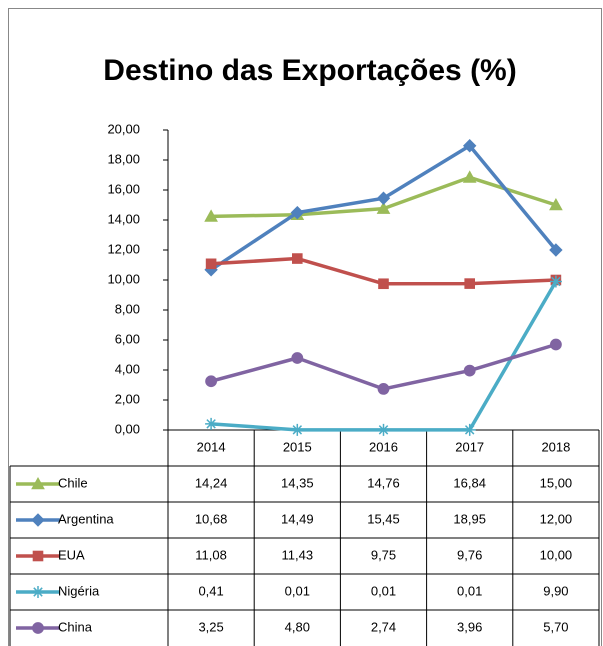 Image resolution: width=603 pixels, height=646 pixels. I want to click on table-cell: 14,49, so click(297, 518).